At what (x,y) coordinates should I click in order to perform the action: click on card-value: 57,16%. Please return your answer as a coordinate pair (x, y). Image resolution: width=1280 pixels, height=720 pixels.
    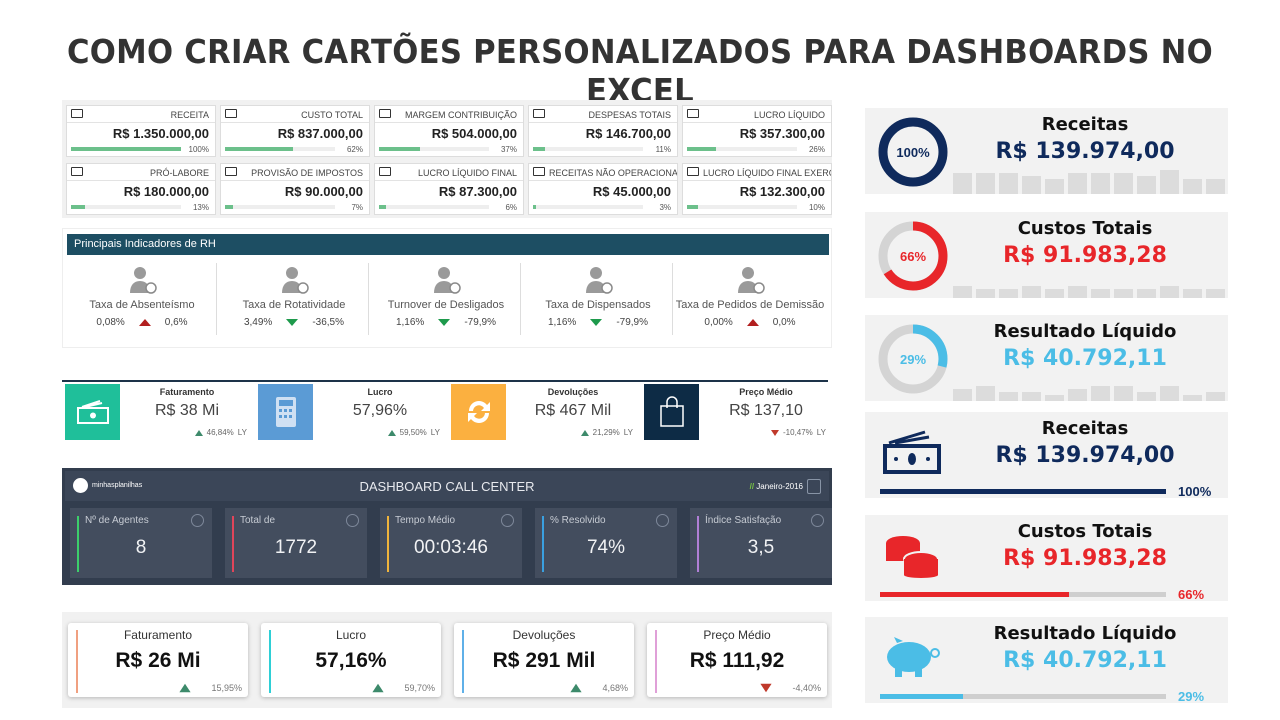
    Looking at the image, I should click on (351, 660).